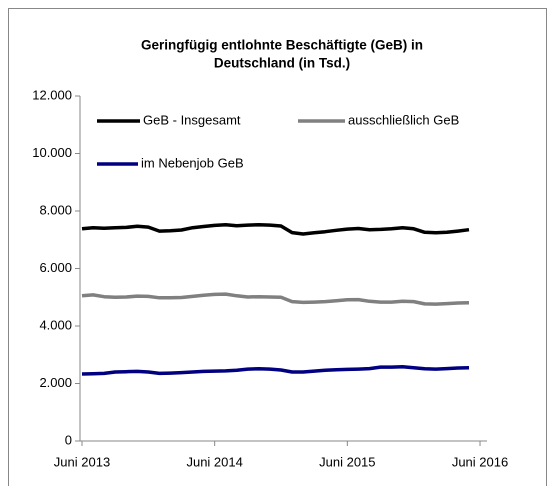 Image resolution: width=560 pixels, height=486 pixels. Describe the element at coordinates (55, 382) in the screenshot. I see `y-tick-label: 2.000` at that location.